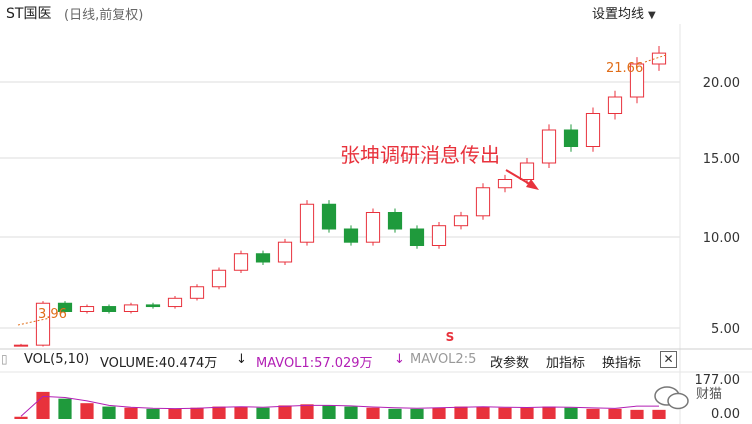 This screenshot has height=424, width=752. What do you see at coordinates (652, 15) in the screenshot?
I see `dropdown-arrow-icon: ▼` at bounding box center [652, 15].